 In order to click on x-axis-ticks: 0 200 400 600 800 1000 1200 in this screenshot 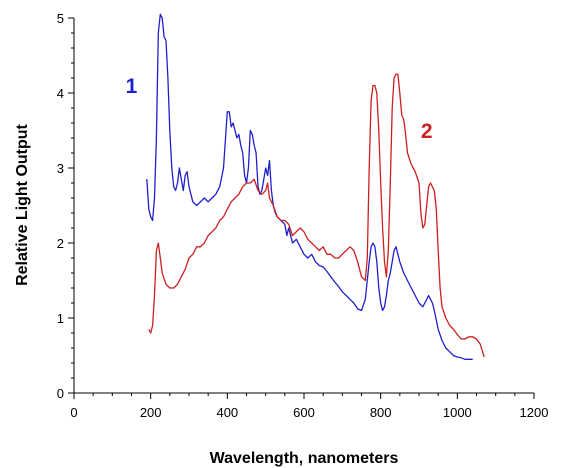, I will do `click(309, 406)`.